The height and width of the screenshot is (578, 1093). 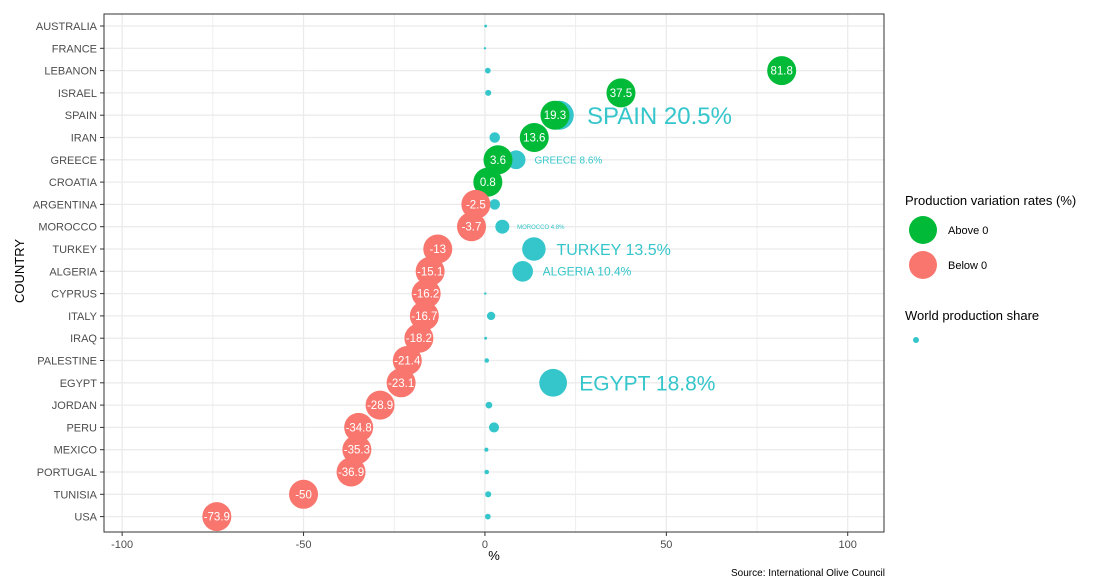 I want to click on y-tick-label: ITALY, so click(x=83, y=317).